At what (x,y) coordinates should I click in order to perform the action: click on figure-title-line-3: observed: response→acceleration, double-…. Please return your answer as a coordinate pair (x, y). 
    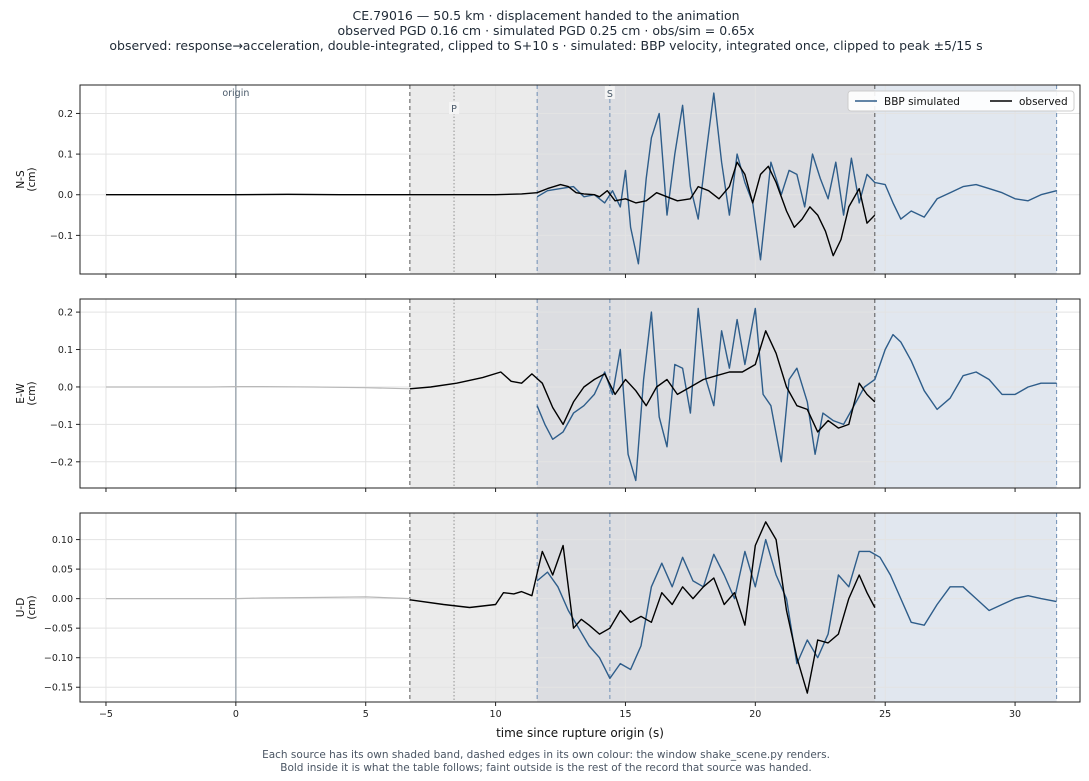
    Looking at the image, I should click on (545, 45).